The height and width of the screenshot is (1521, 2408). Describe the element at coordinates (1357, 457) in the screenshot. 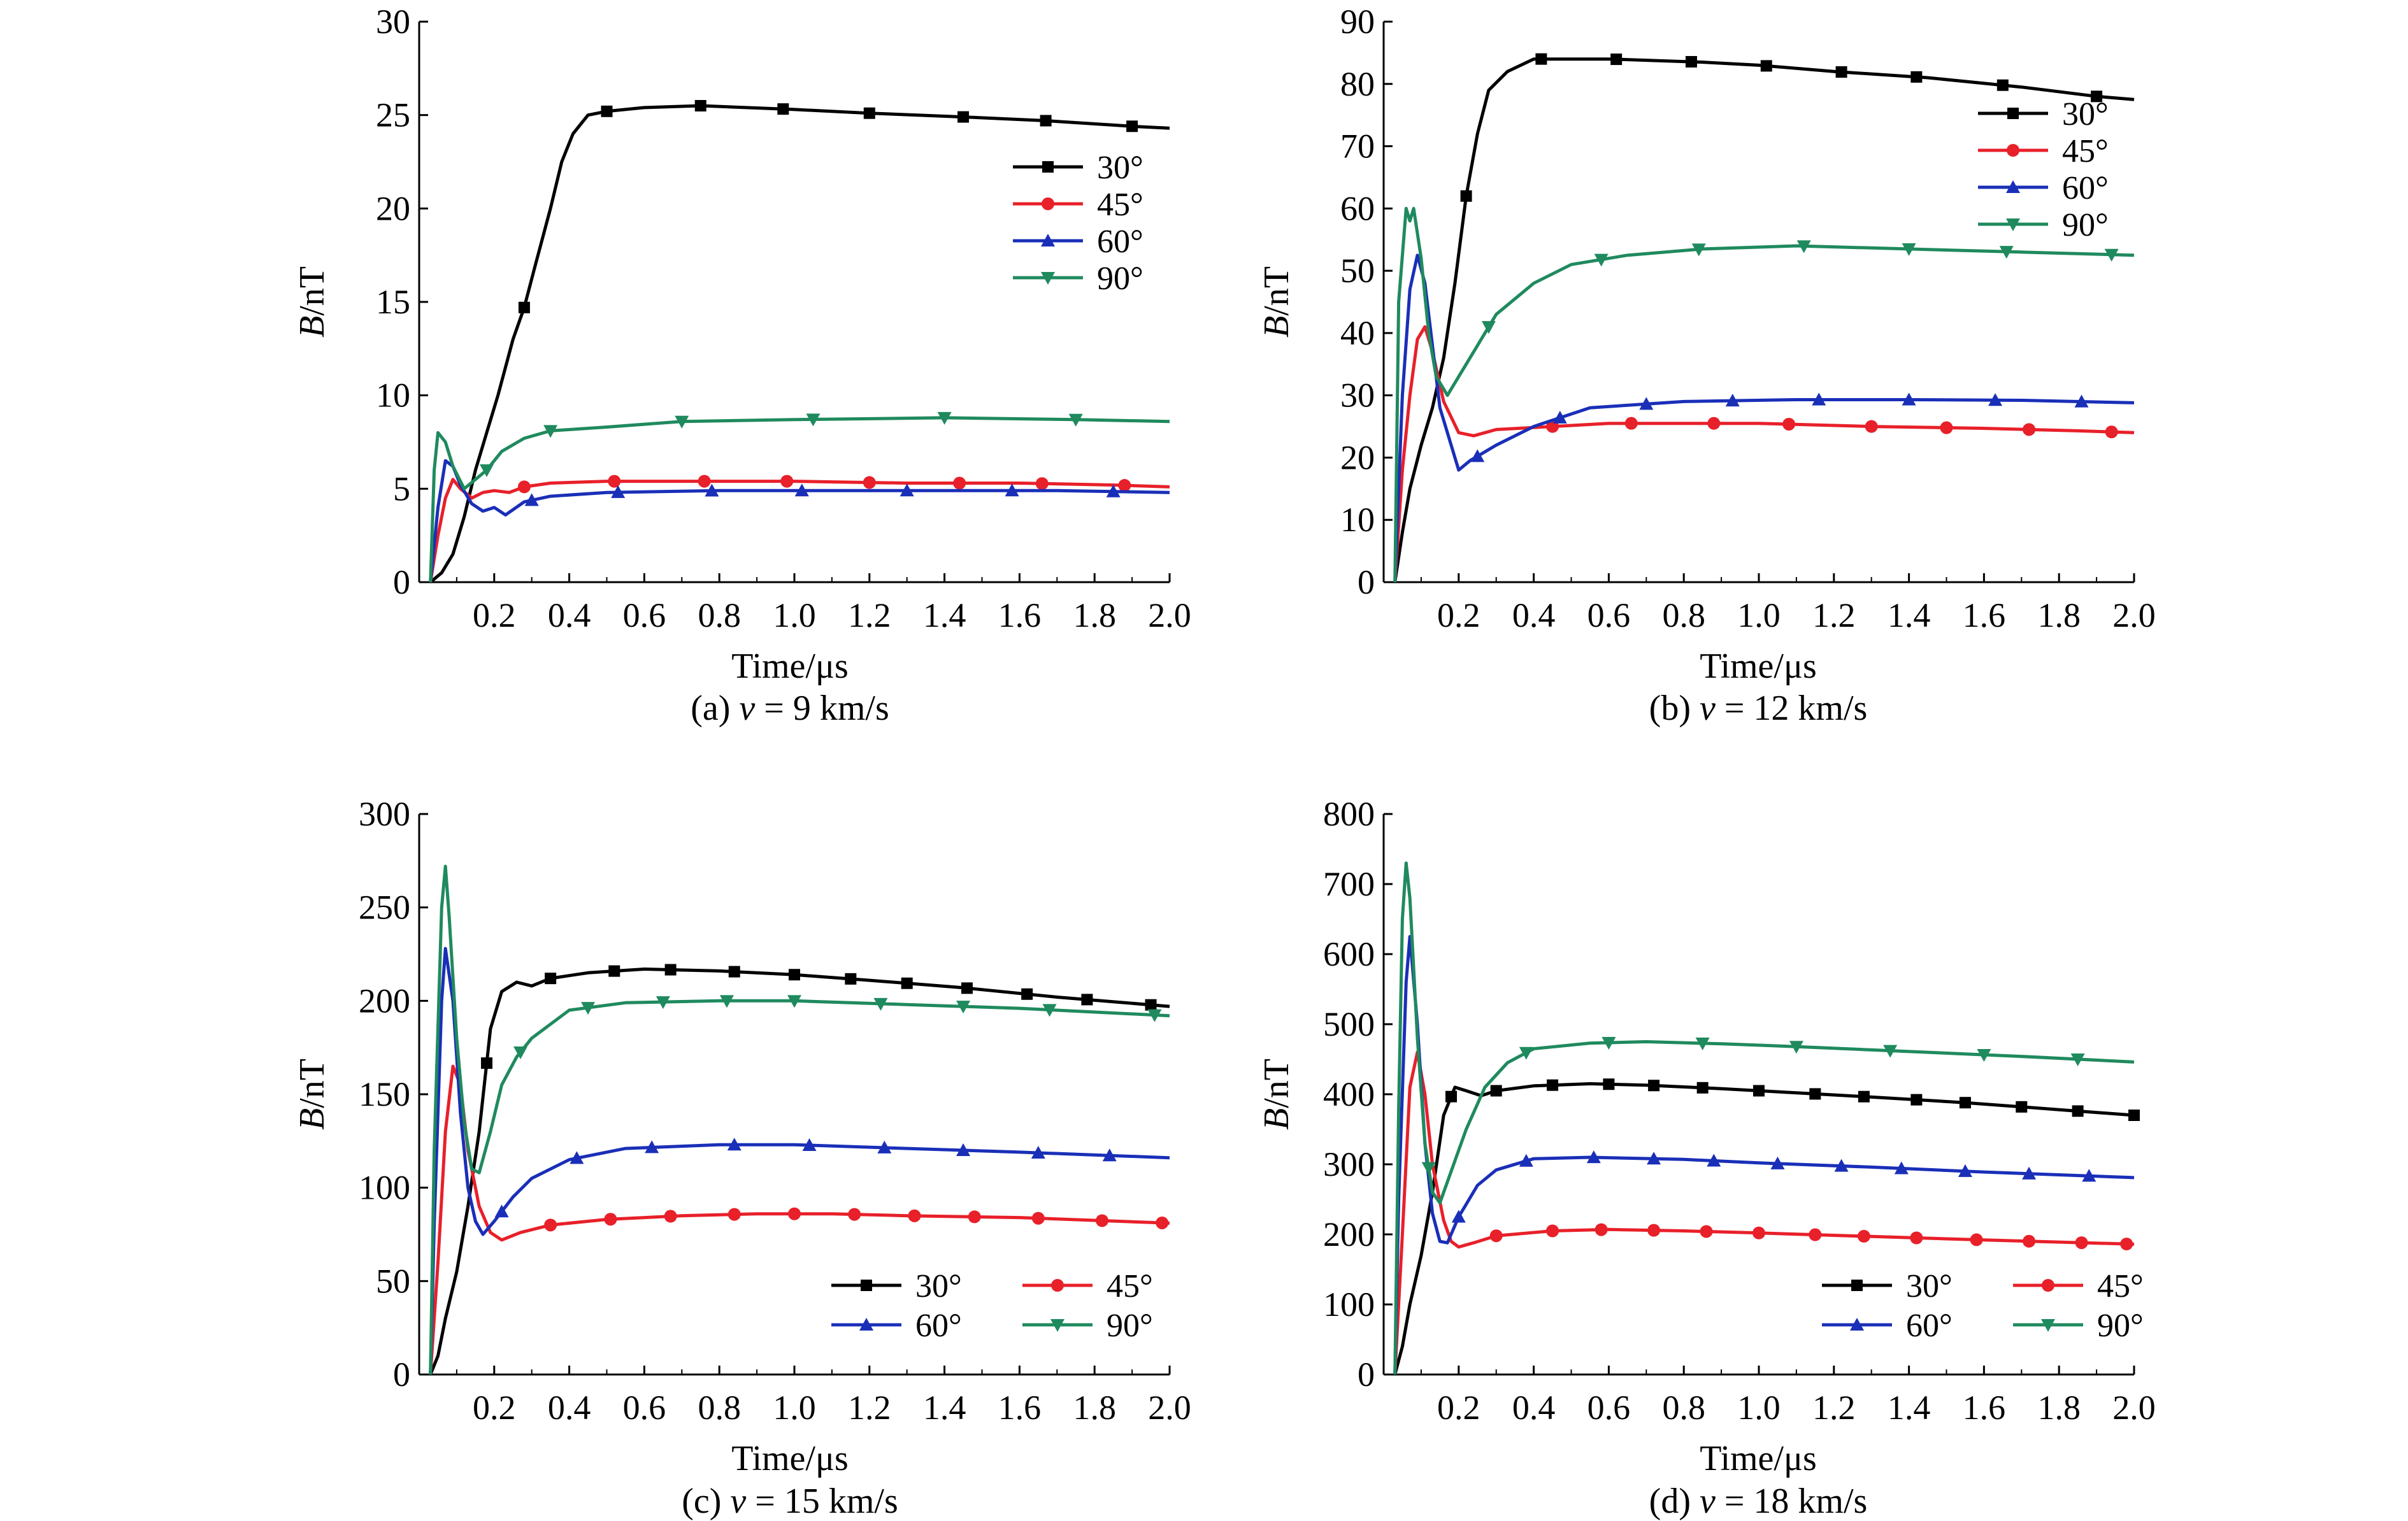

I see `y-tick-label: 20` at that location.